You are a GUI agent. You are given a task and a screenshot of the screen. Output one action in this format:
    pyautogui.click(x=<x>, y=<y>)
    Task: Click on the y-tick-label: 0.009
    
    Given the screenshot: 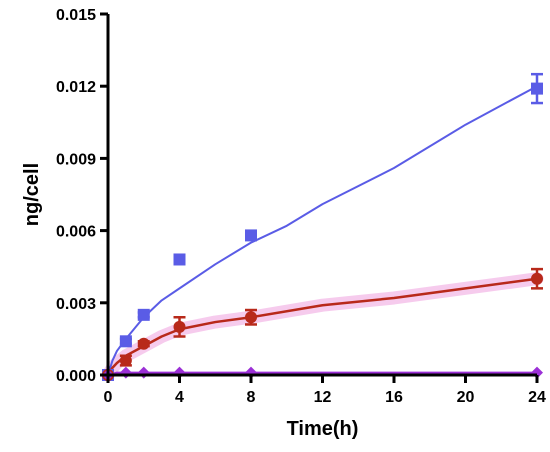 What is the action you would take?
    pyautogui.click(x=76, y=159)
    